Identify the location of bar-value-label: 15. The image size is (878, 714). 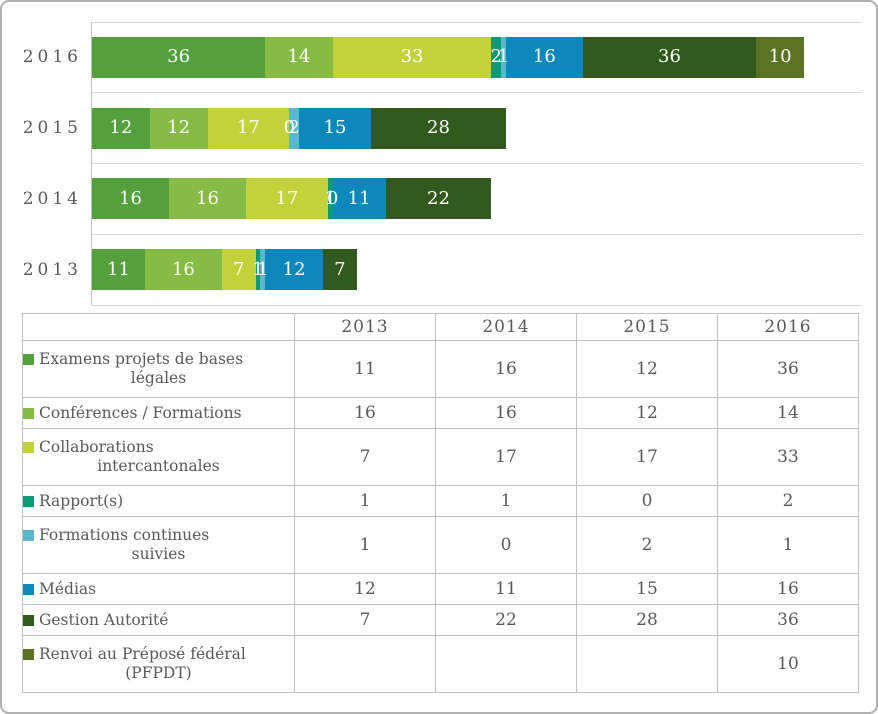
(335, 128).